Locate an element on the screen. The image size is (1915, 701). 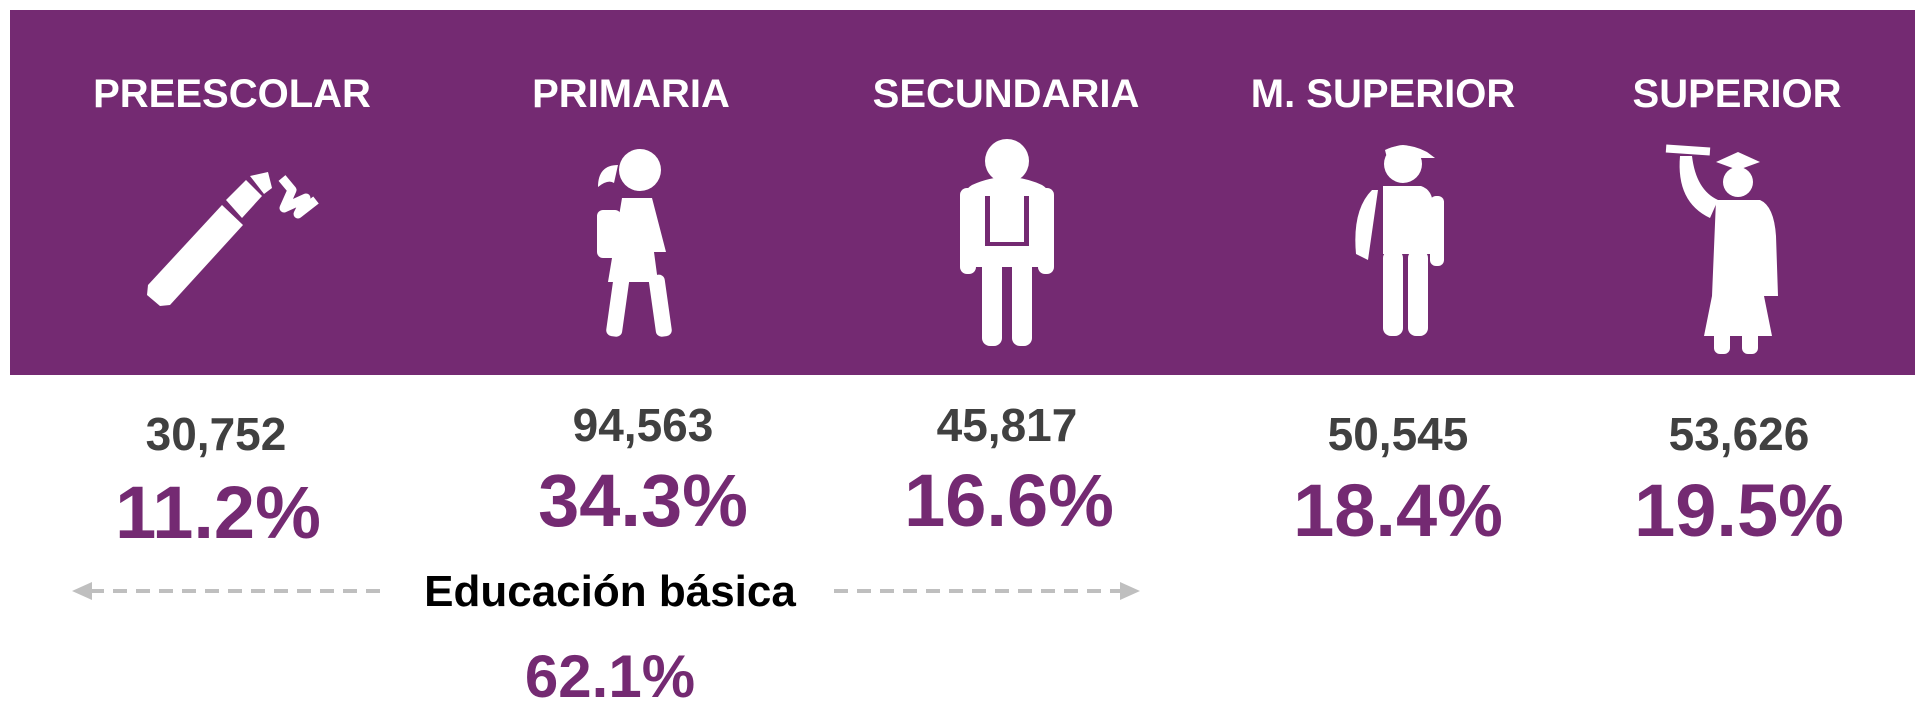
level-count: 45,817 is located at coordinates (1007, 425).